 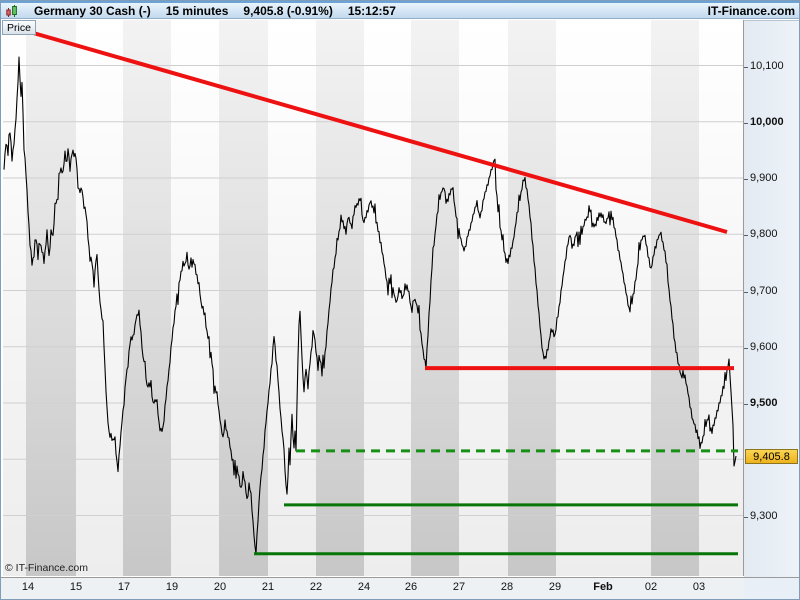 I want to click on x-axis-label: 15, so click(x=76, y=587).